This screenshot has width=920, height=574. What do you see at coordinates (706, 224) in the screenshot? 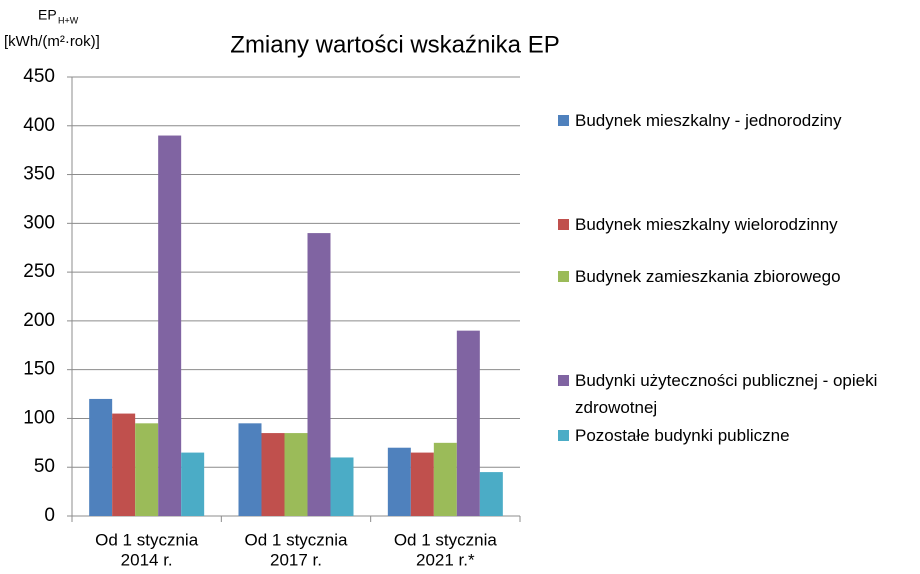
I see `legend-label: Budynek mieszkalny wielorodzinny` at bounding box center [706, 224].